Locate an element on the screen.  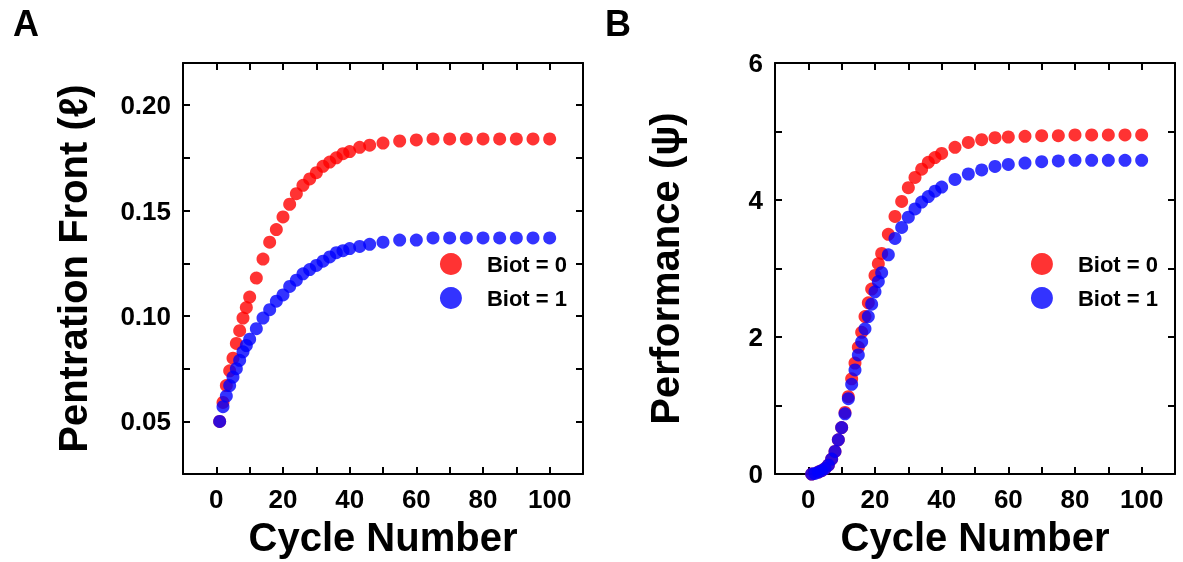
y-axis-title: Pentration Front (ℓ) is located at coordinates (73, 268).